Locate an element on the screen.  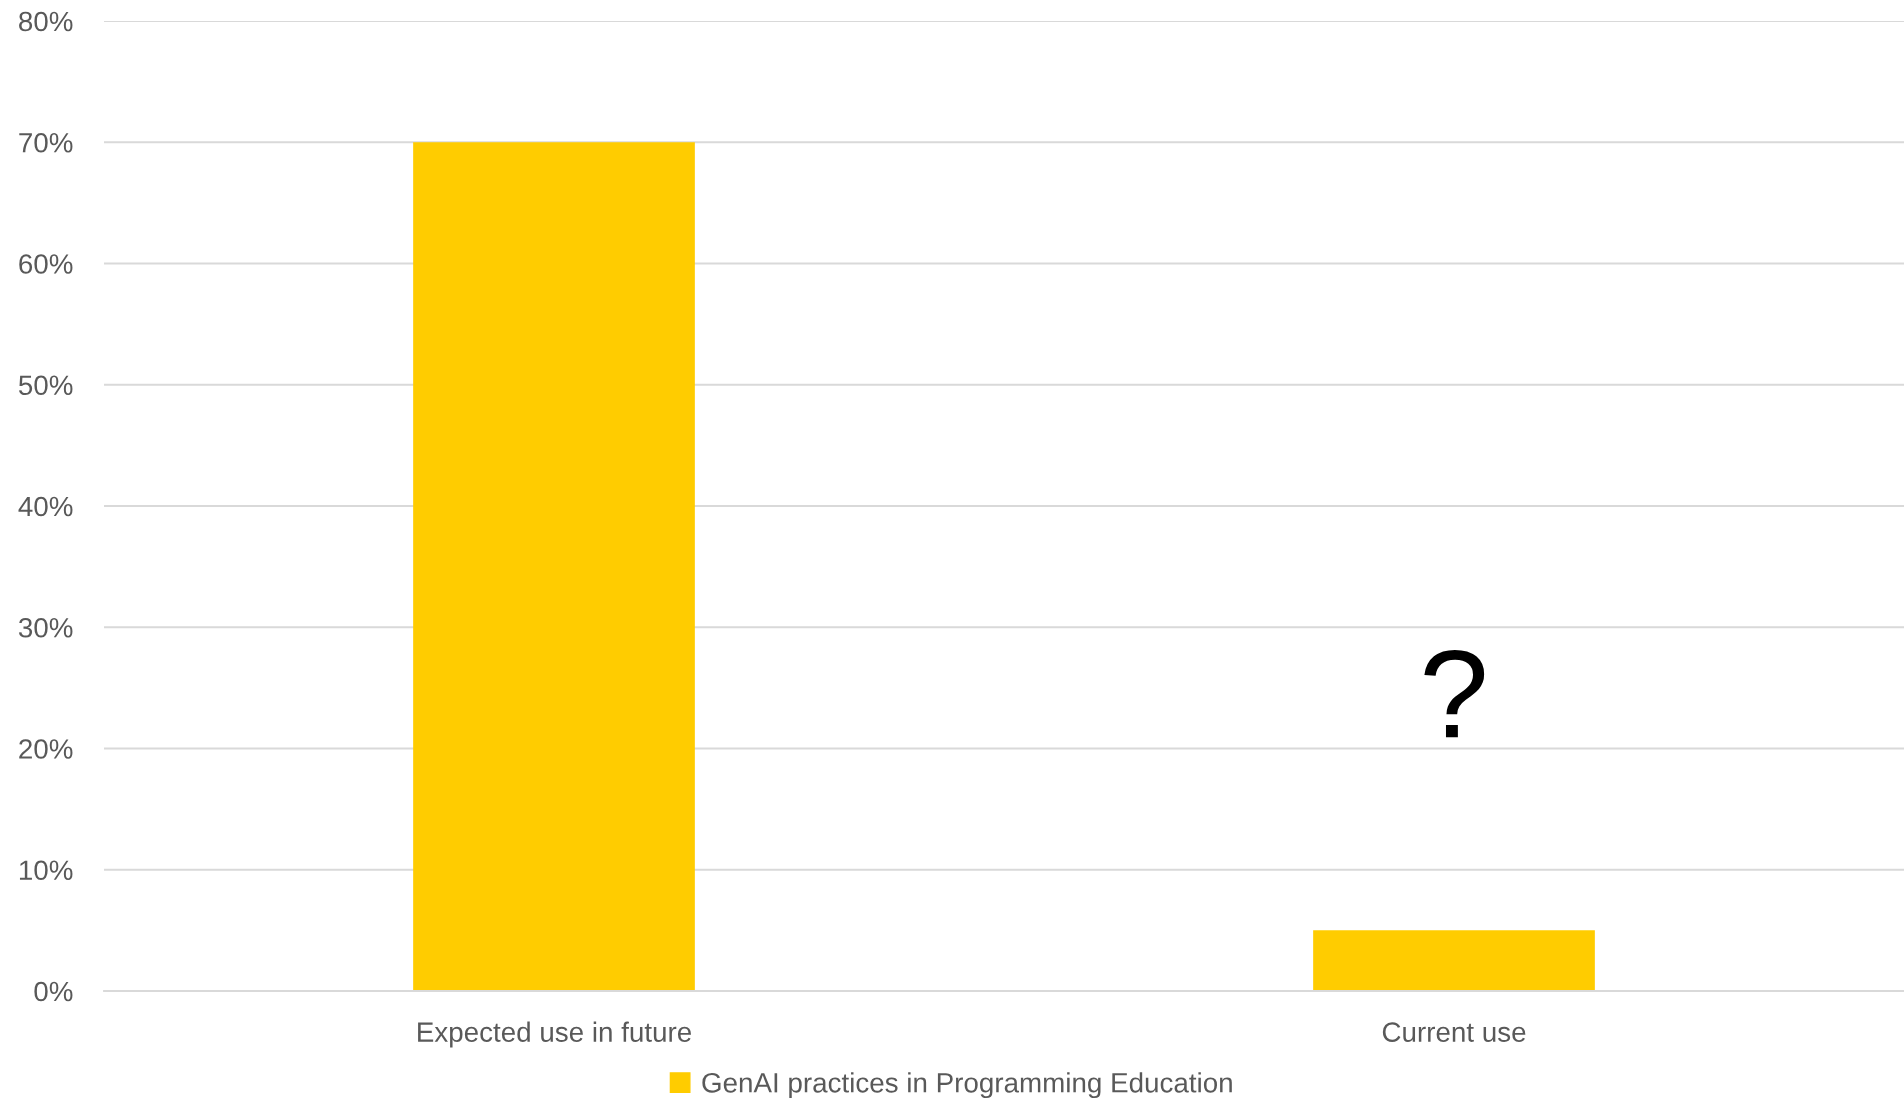
y-tick-label: 40% is located at coordinates (45, 506).